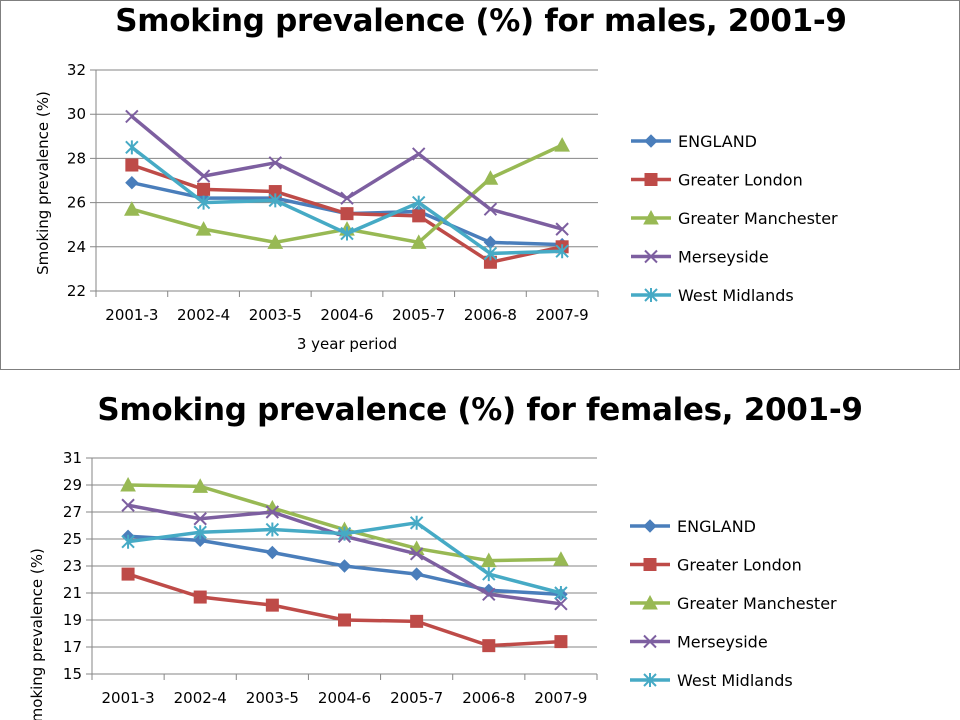 The width and height of the screenshot is (960, 720). Describe the element at coordinates (480, 374) in the screenshot. I see `panel-divider` at that location.